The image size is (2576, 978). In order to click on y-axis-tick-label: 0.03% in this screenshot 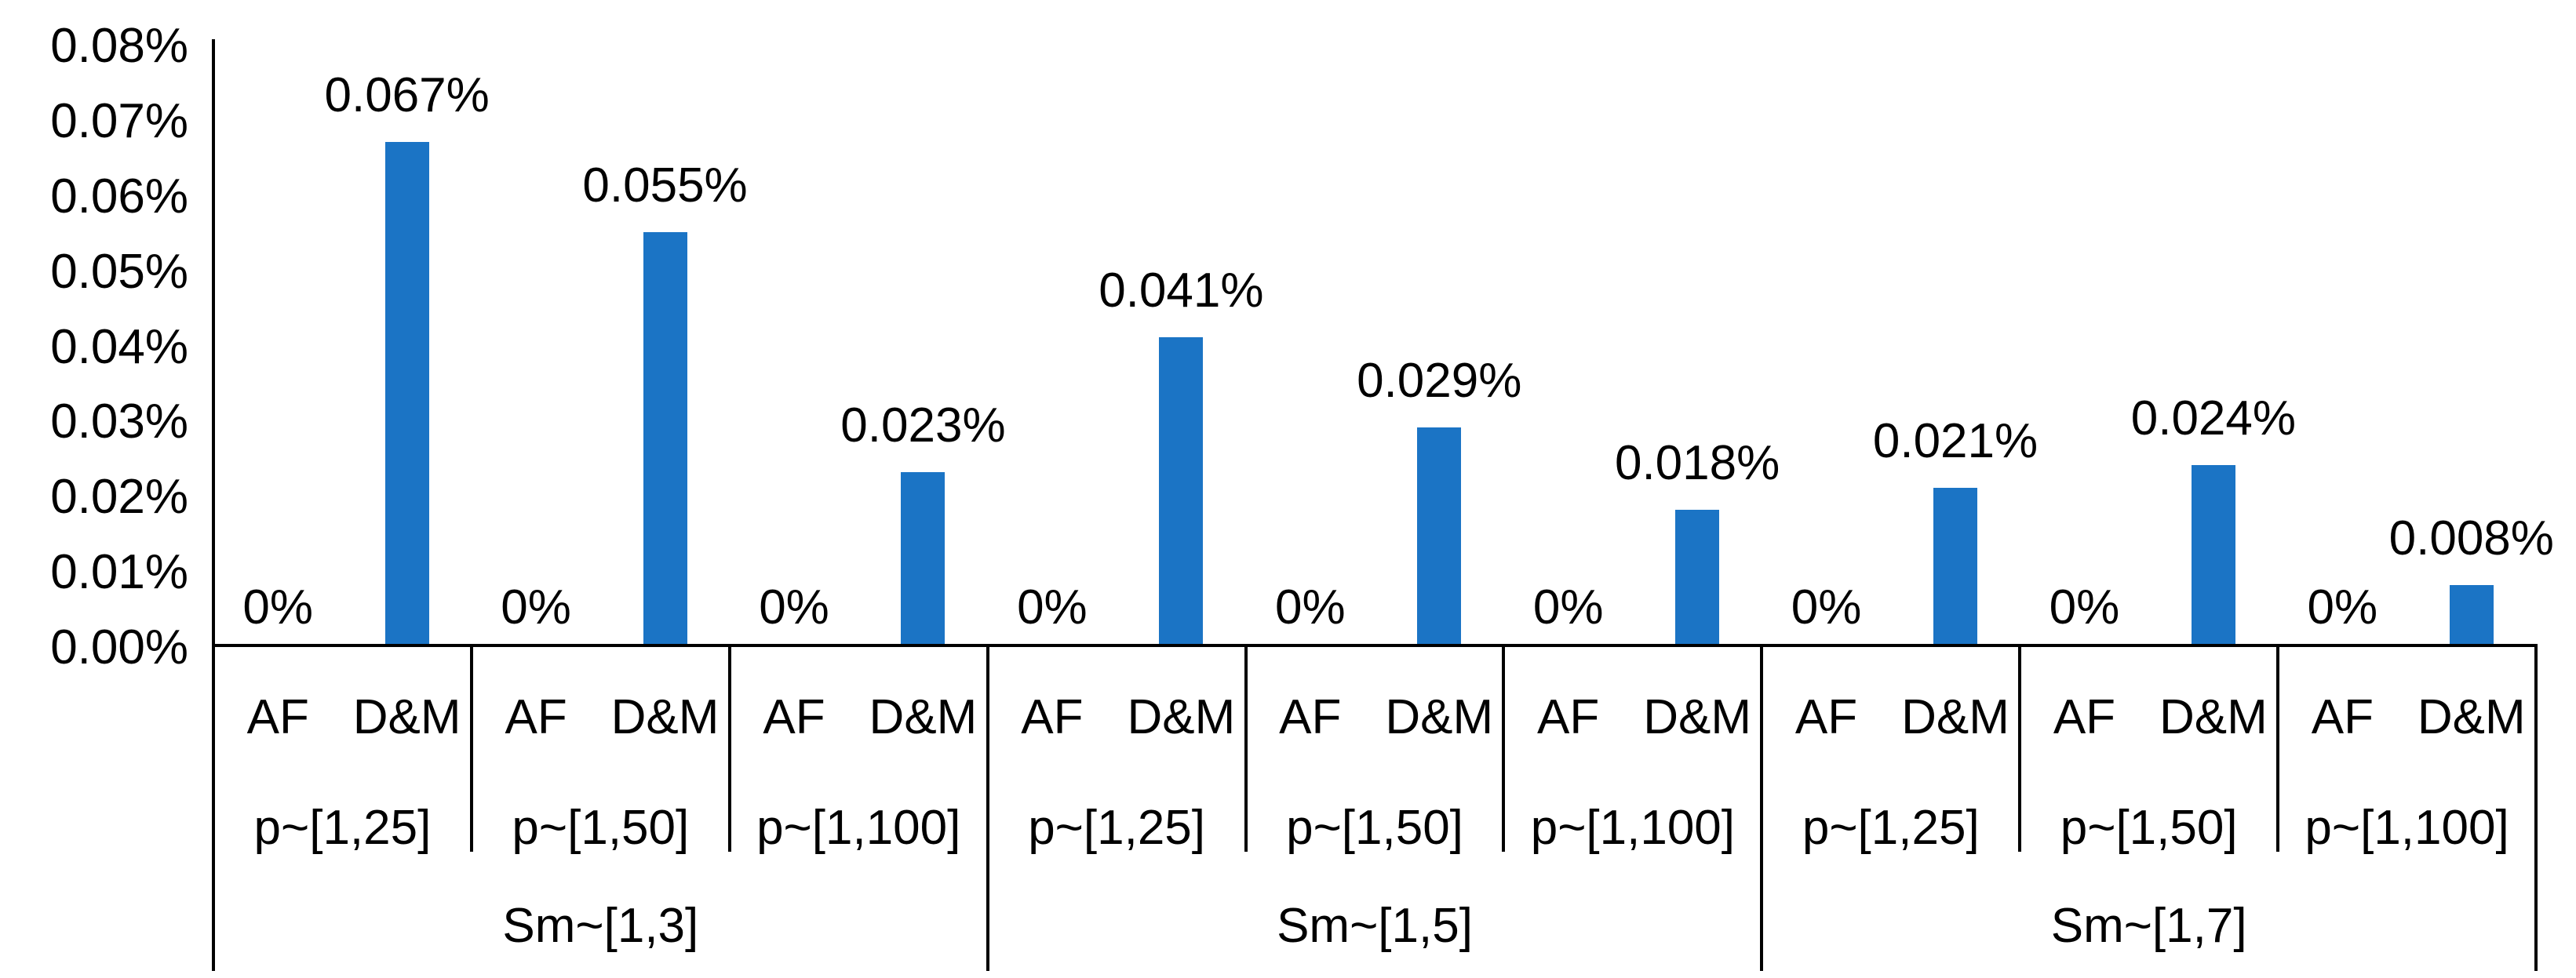, I will do `click(119, 421)`.